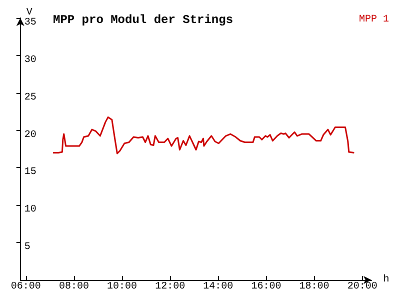 The height and width of the screenshot is (300, 400). I want to click on x-tick-label: 16:00, so click(266, 287).